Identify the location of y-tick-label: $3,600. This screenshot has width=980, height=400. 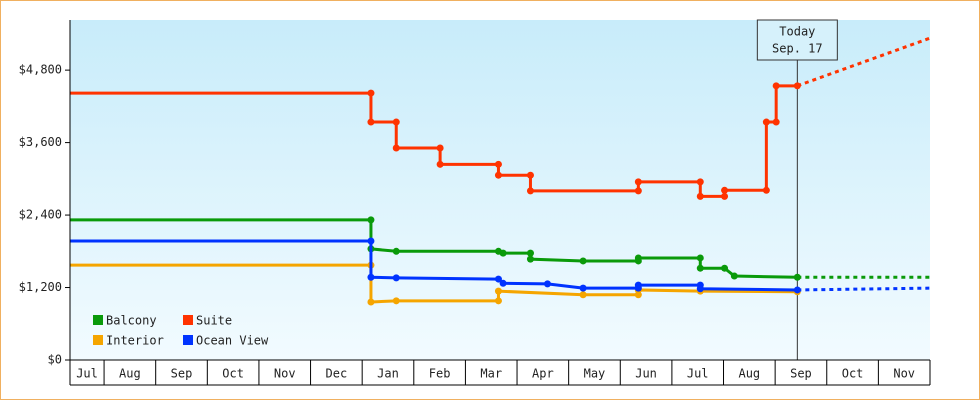
(40, 142).